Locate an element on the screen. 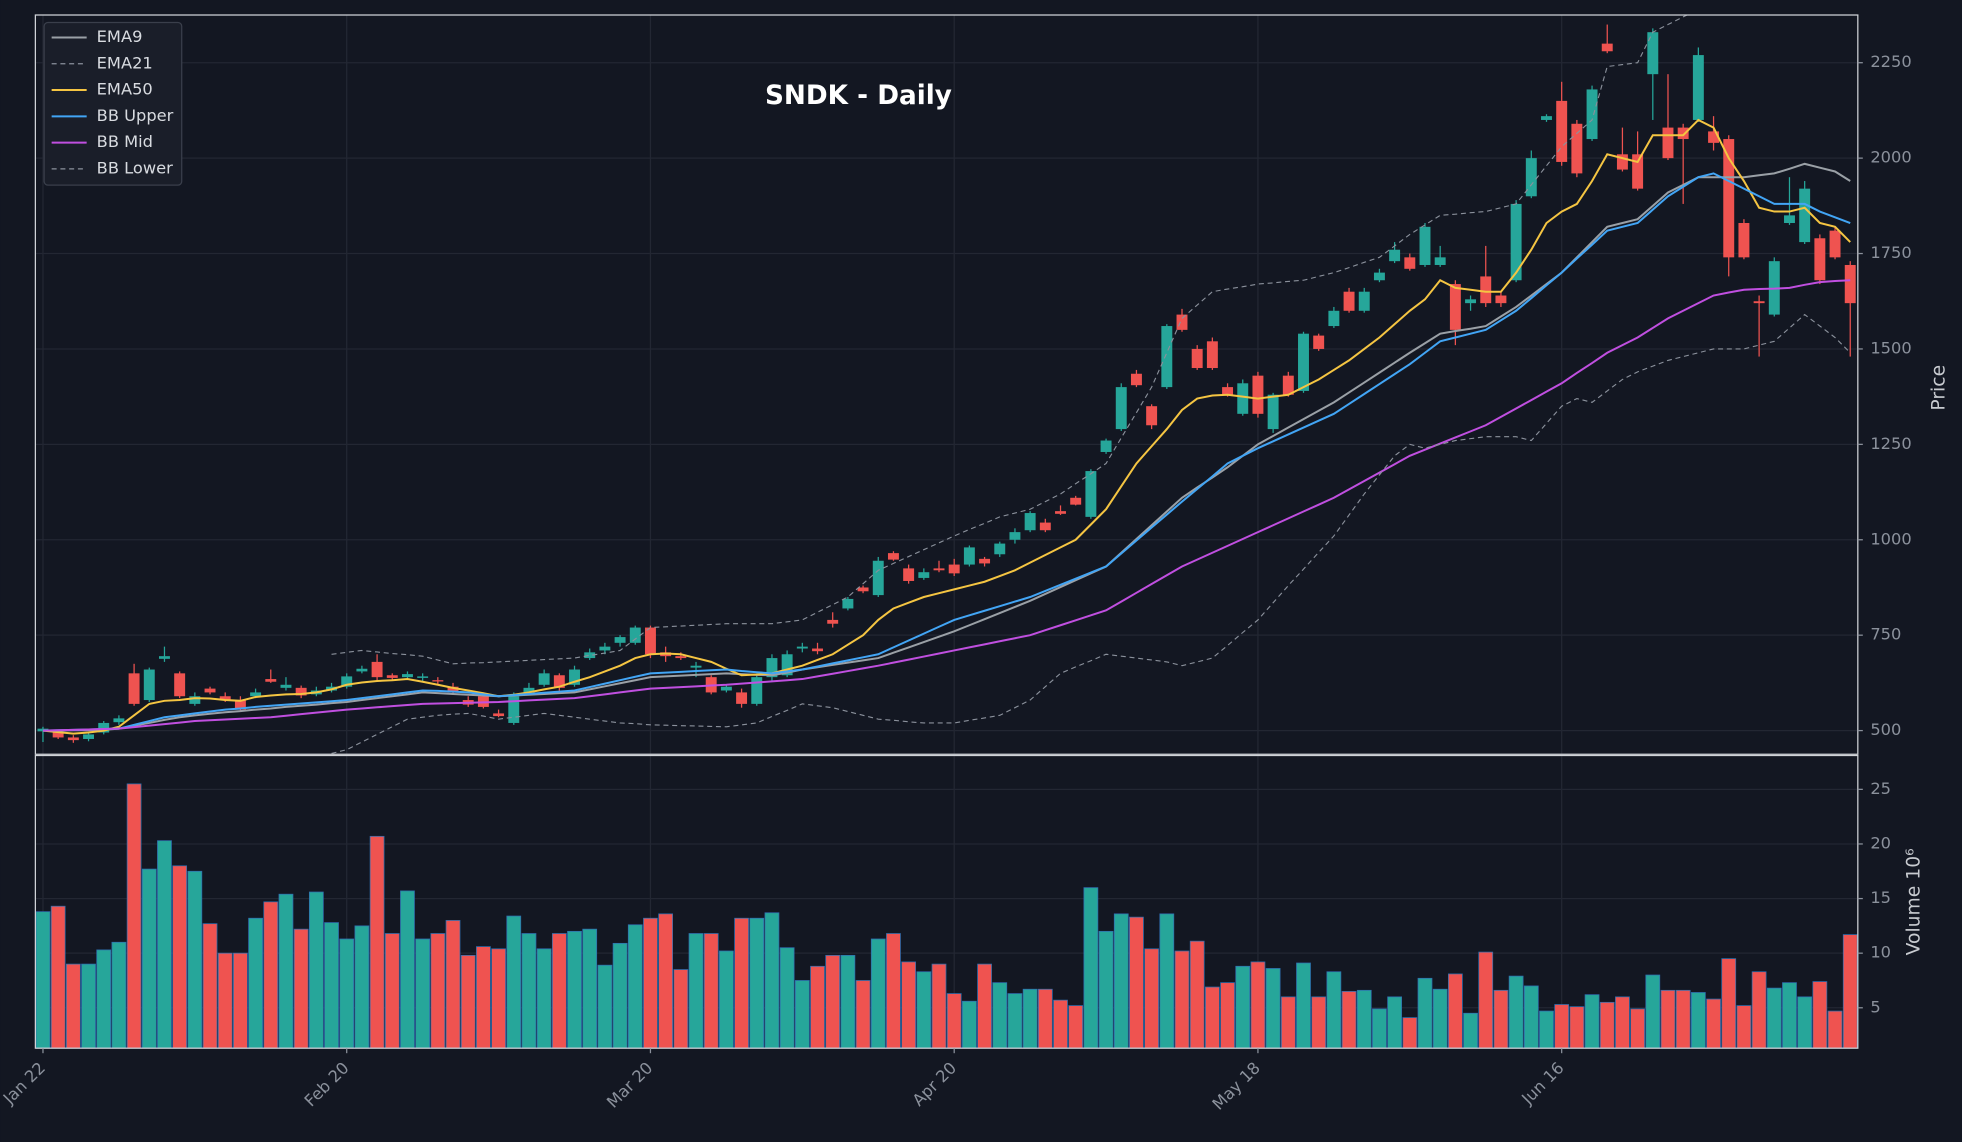  legend-label: EMA9 is located at coordinates (120, 36).